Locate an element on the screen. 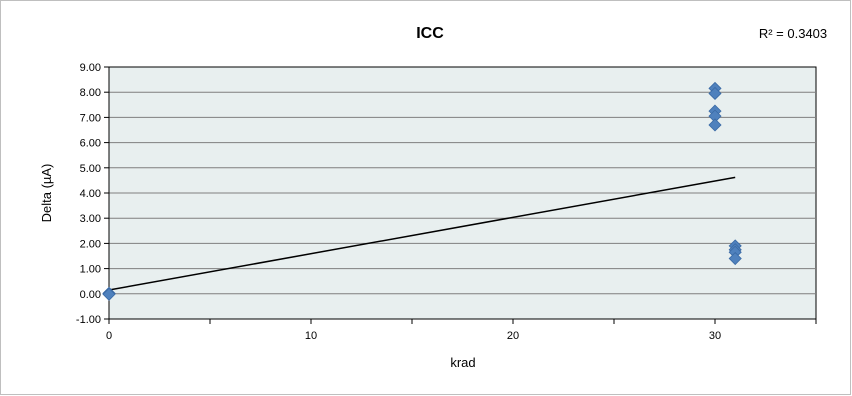  x-tick-label: 30 is located at coordinates (715, 336).